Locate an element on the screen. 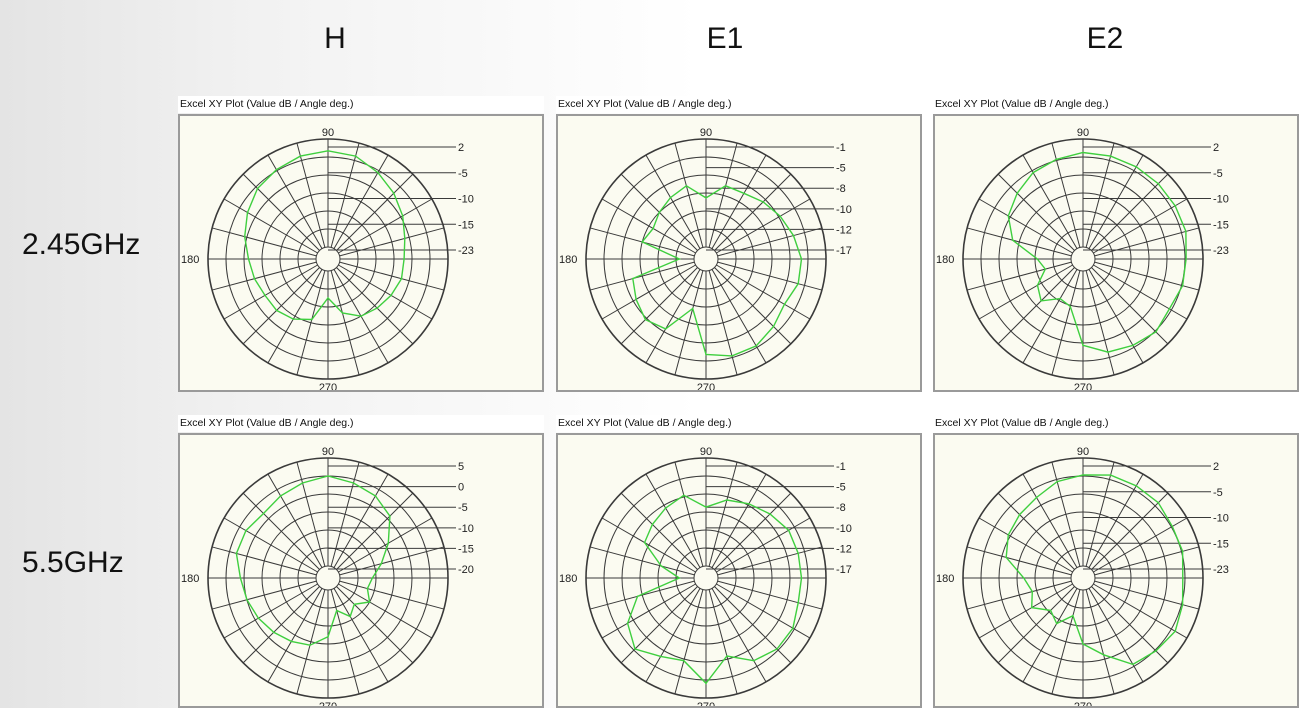 This screenshot has width=1299, height=708. polar-plot-h-5-5ghz: 5 0 -5 -10 -15 -20 90 180 270 is located at coordinates (361, 570).